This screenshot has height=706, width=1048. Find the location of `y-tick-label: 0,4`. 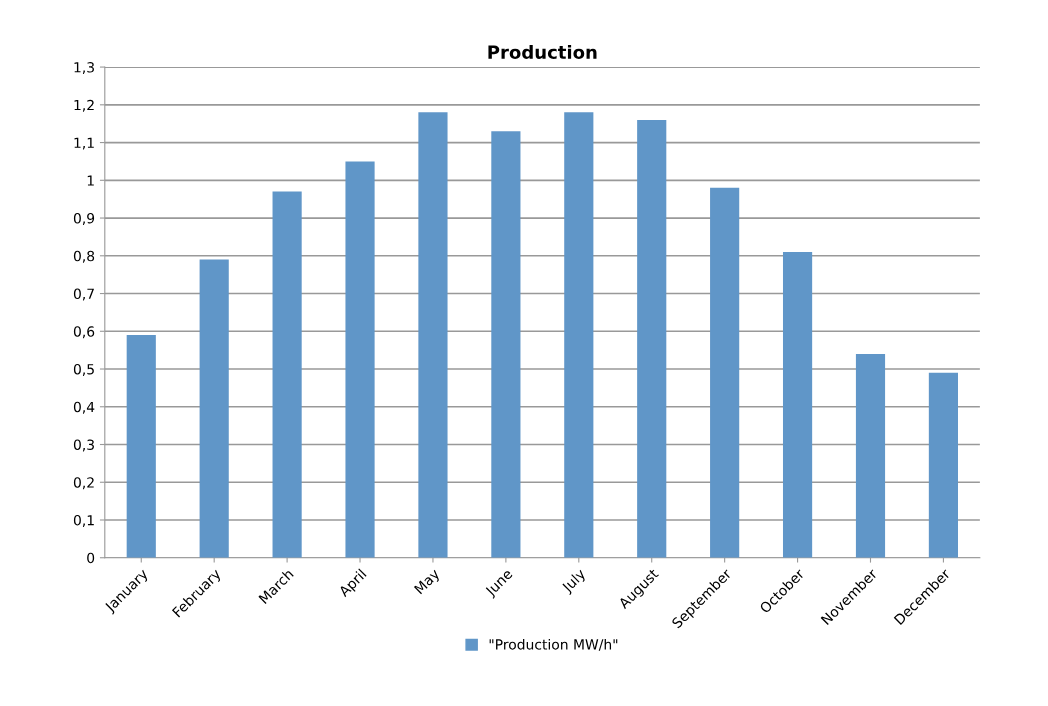

y-tick-label: 0,4 is located at coordinates (84, 407).